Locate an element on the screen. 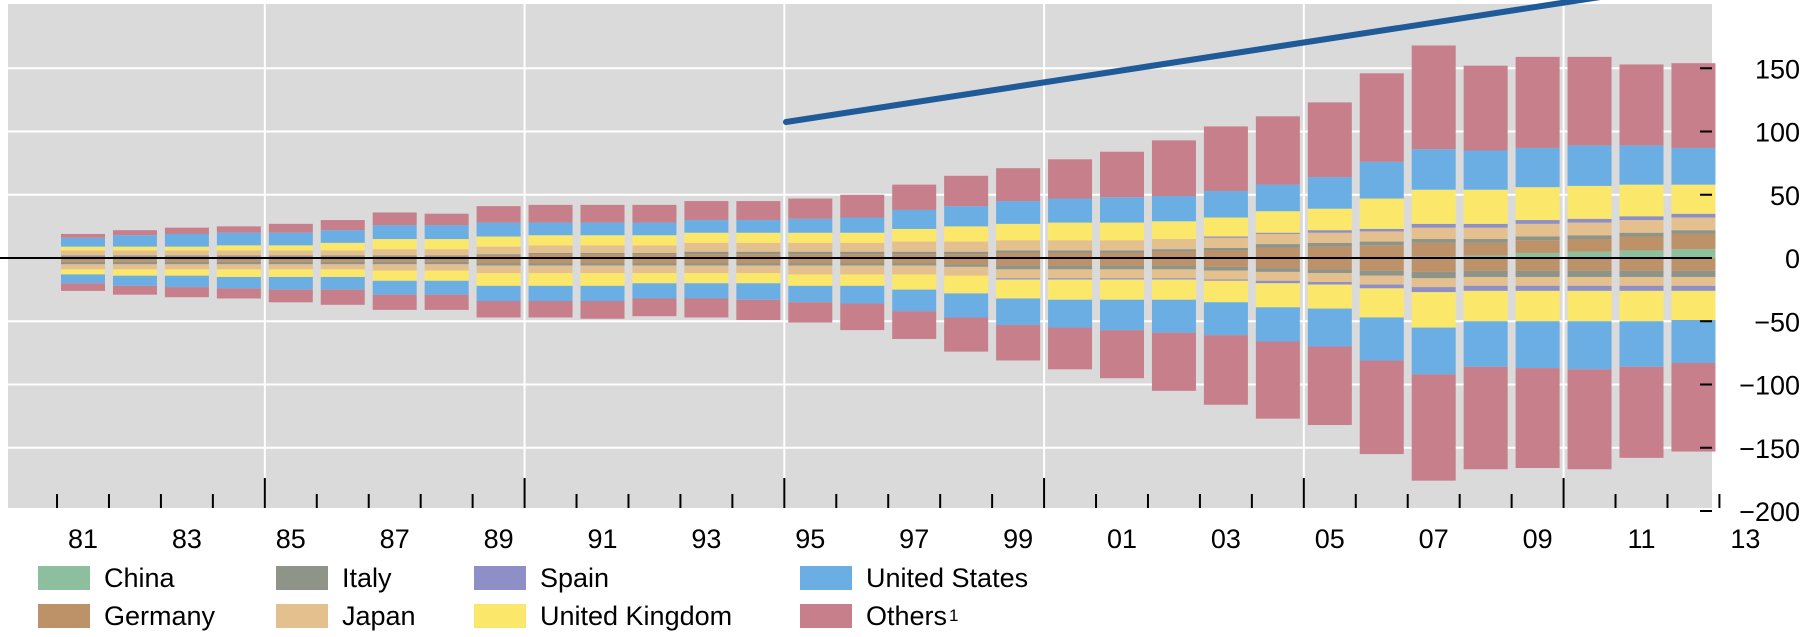  legend-germany: Germany is located at coordinates (126, 616).